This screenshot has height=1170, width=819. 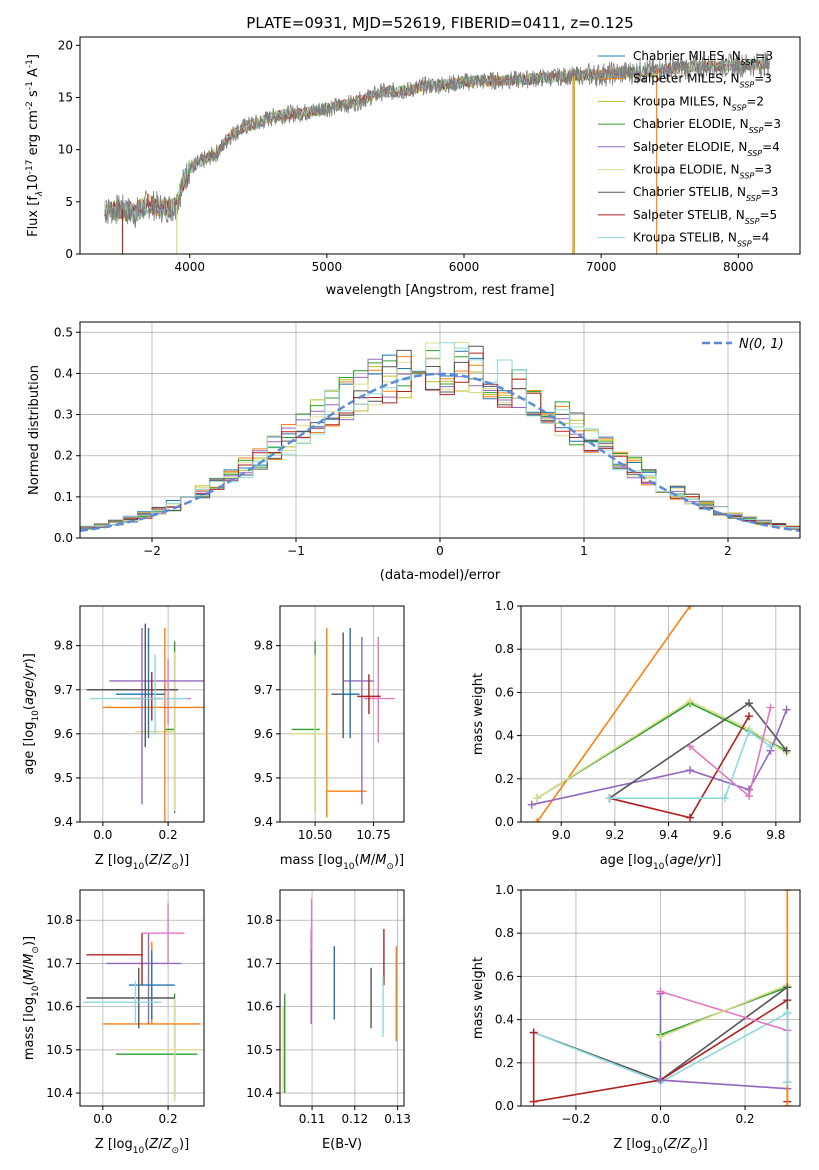 What do you see at coordinates (343, 723) in the screenshot?
I see `age_vs_mass-errorbars` at bounding box center [343, 723].